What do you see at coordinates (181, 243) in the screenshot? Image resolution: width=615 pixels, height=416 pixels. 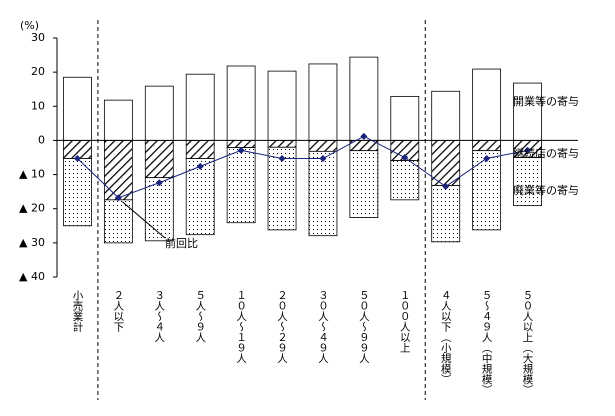 I see `line-label: 前回比` at bounding box center [181, 243].